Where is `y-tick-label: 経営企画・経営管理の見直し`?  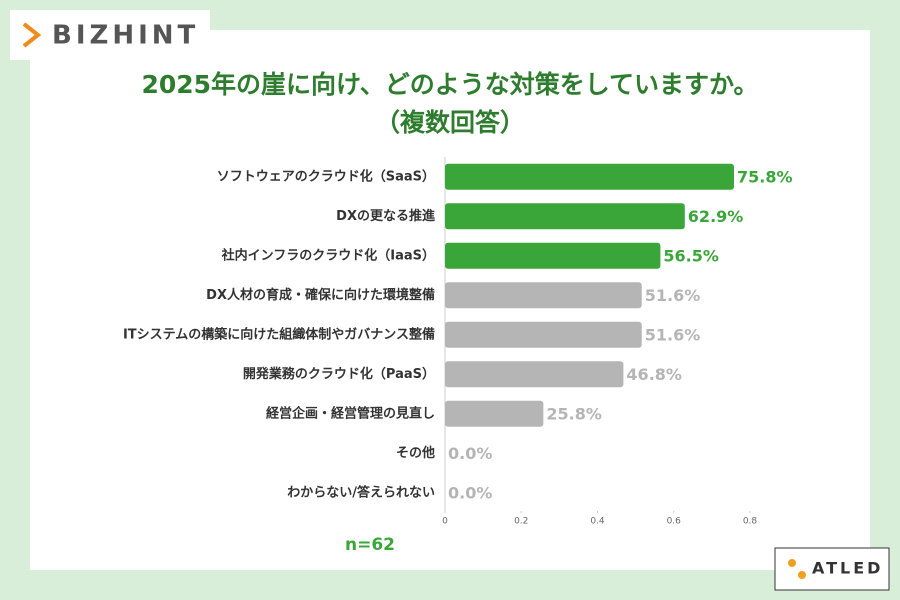
y-tick-label: 経営企画・経営管理の見直し is located at coordinates (350, 413).